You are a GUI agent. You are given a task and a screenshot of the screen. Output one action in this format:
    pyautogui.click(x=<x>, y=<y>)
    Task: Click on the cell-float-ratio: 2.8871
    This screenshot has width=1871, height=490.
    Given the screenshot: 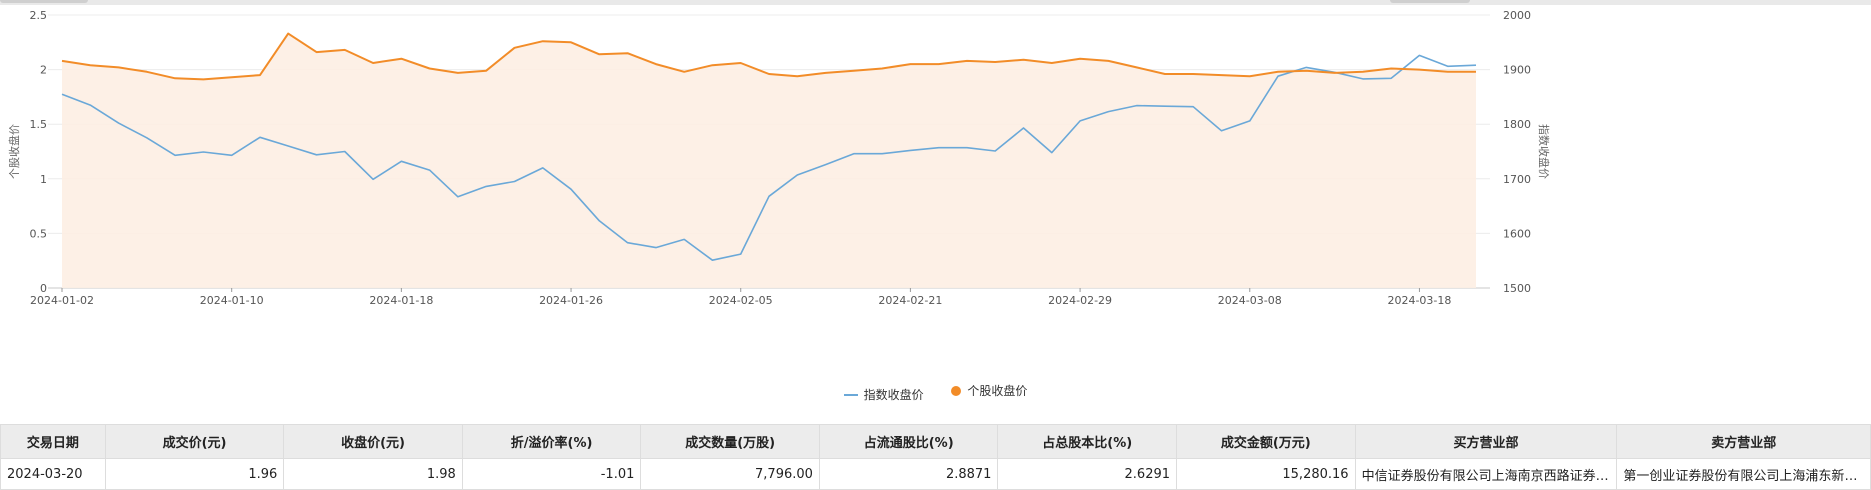 What is the action you would take?
    pyautogui.click(x=908, y=474)
    